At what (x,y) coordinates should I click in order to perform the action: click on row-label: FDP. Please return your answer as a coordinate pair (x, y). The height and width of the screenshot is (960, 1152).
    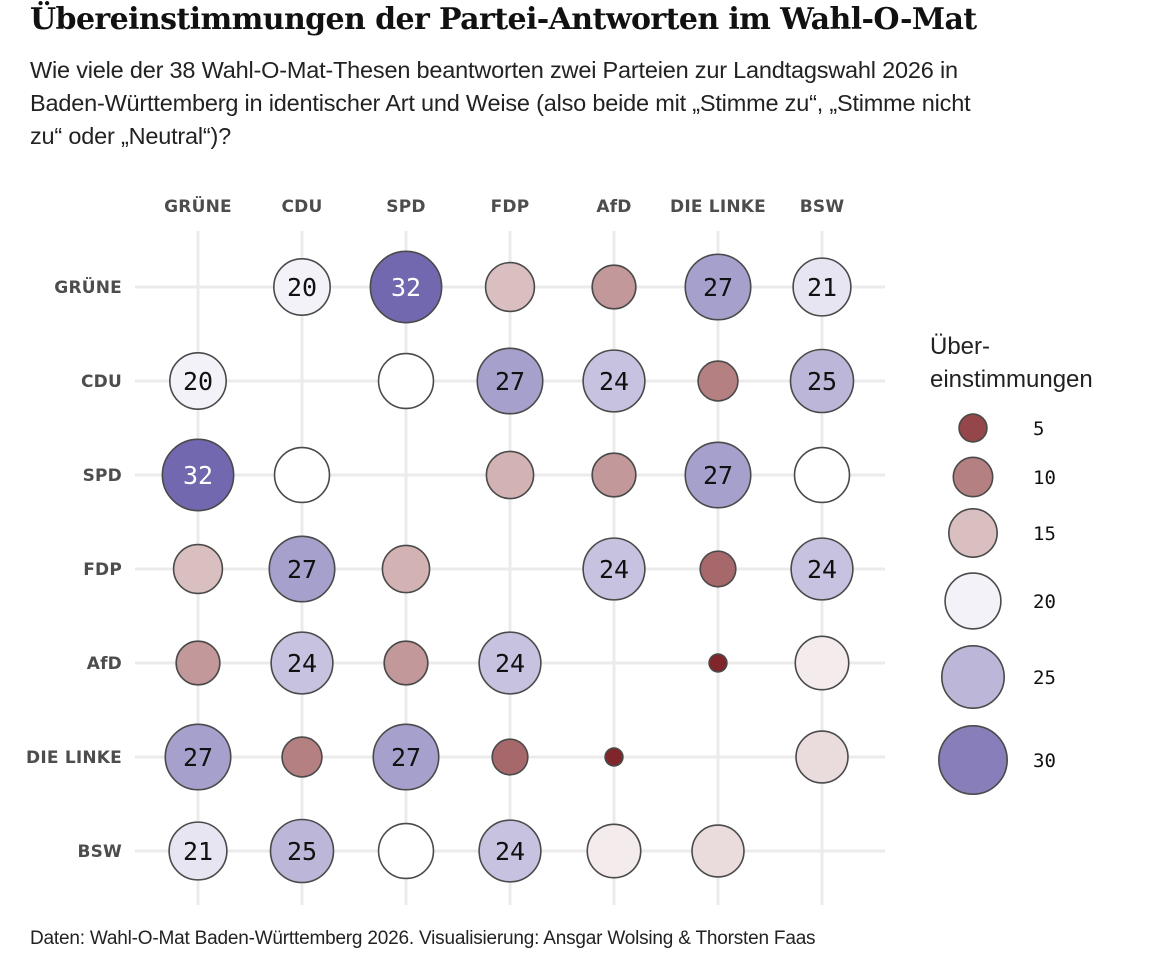
    Looking at the image, I should click on (102, 570).